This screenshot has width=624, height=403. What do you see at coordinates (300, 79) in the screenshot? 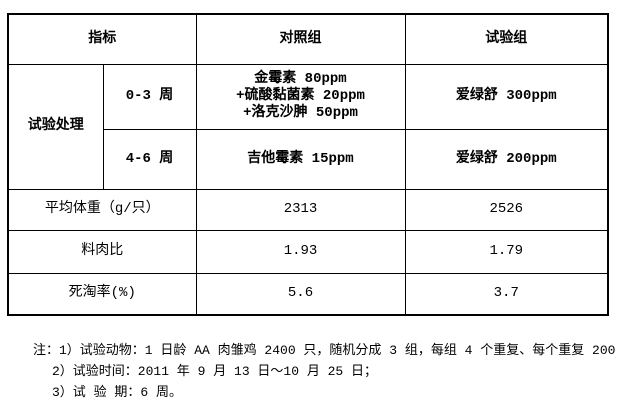
I see `control-treatment-line-1: 金霉素 80ppm` at bounding box center [300, 79].